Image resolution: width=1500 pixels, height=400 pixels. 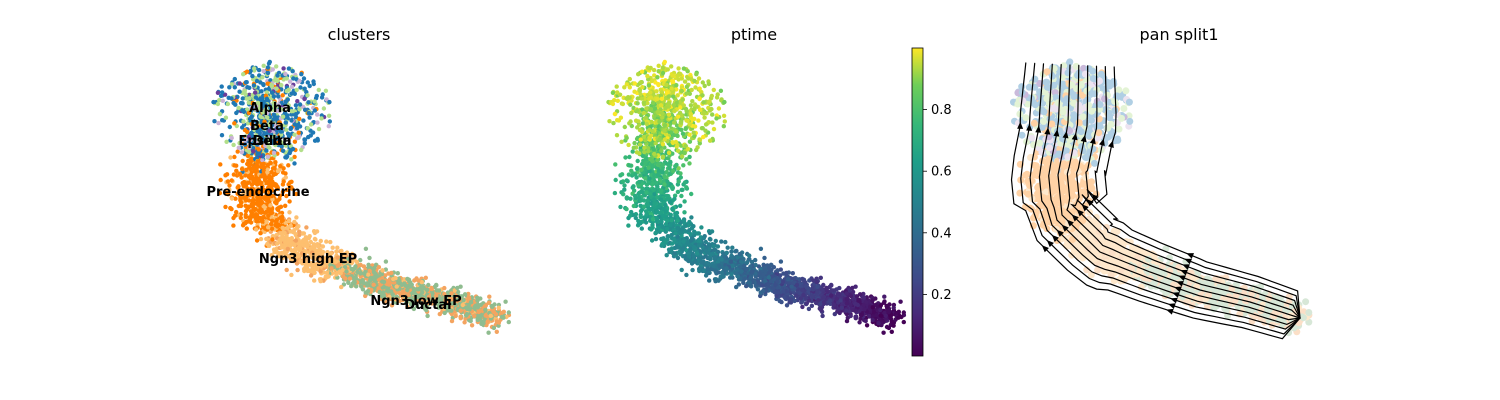 I want to click on cluster-label: Alpha, so click(x=270, y=108).